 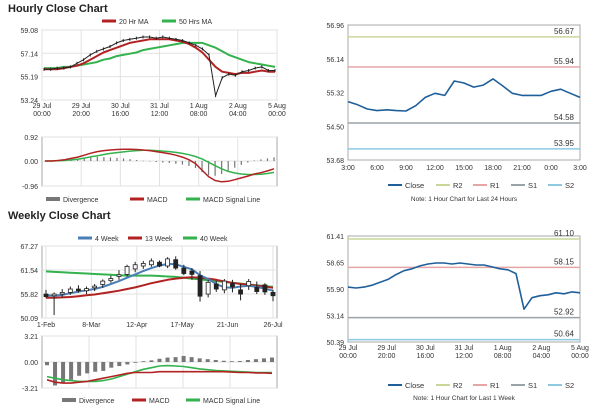 What do you see at coordinates (134, 22) in the screenshot?
I see `hourly-legend-20hr-label: 20 Hr MA` at bounding box center [134, 22].